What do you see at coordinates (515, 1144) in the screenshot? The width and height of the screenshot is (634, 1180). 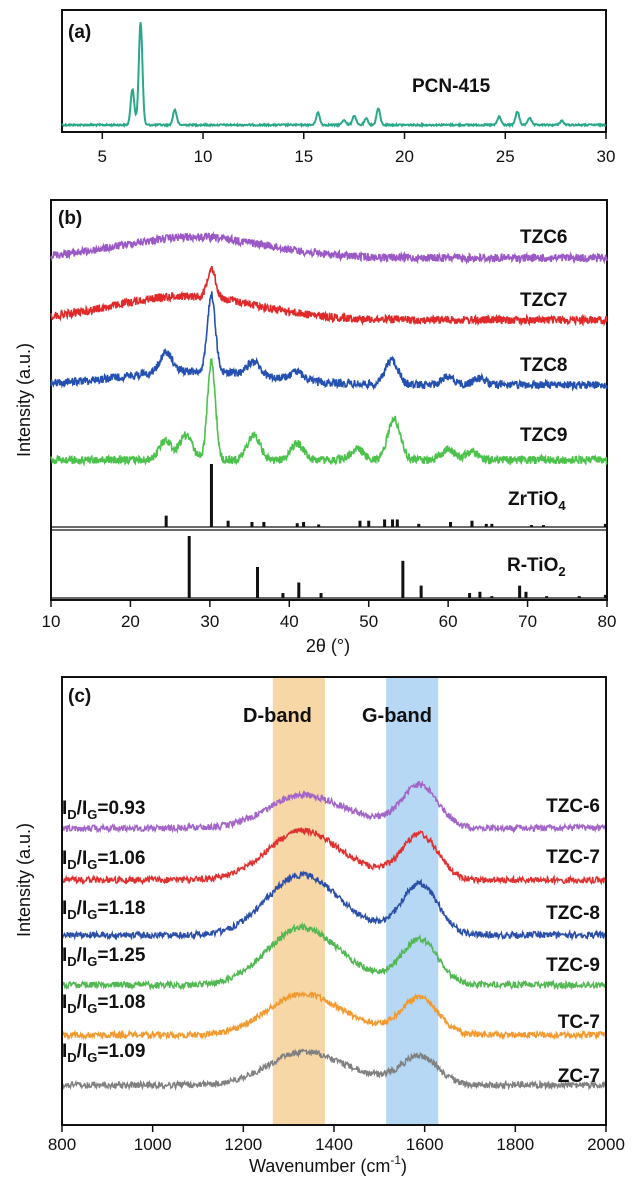 I see `panel-c-tick-label-1800: 1800` at bounding box center [515, 1144].